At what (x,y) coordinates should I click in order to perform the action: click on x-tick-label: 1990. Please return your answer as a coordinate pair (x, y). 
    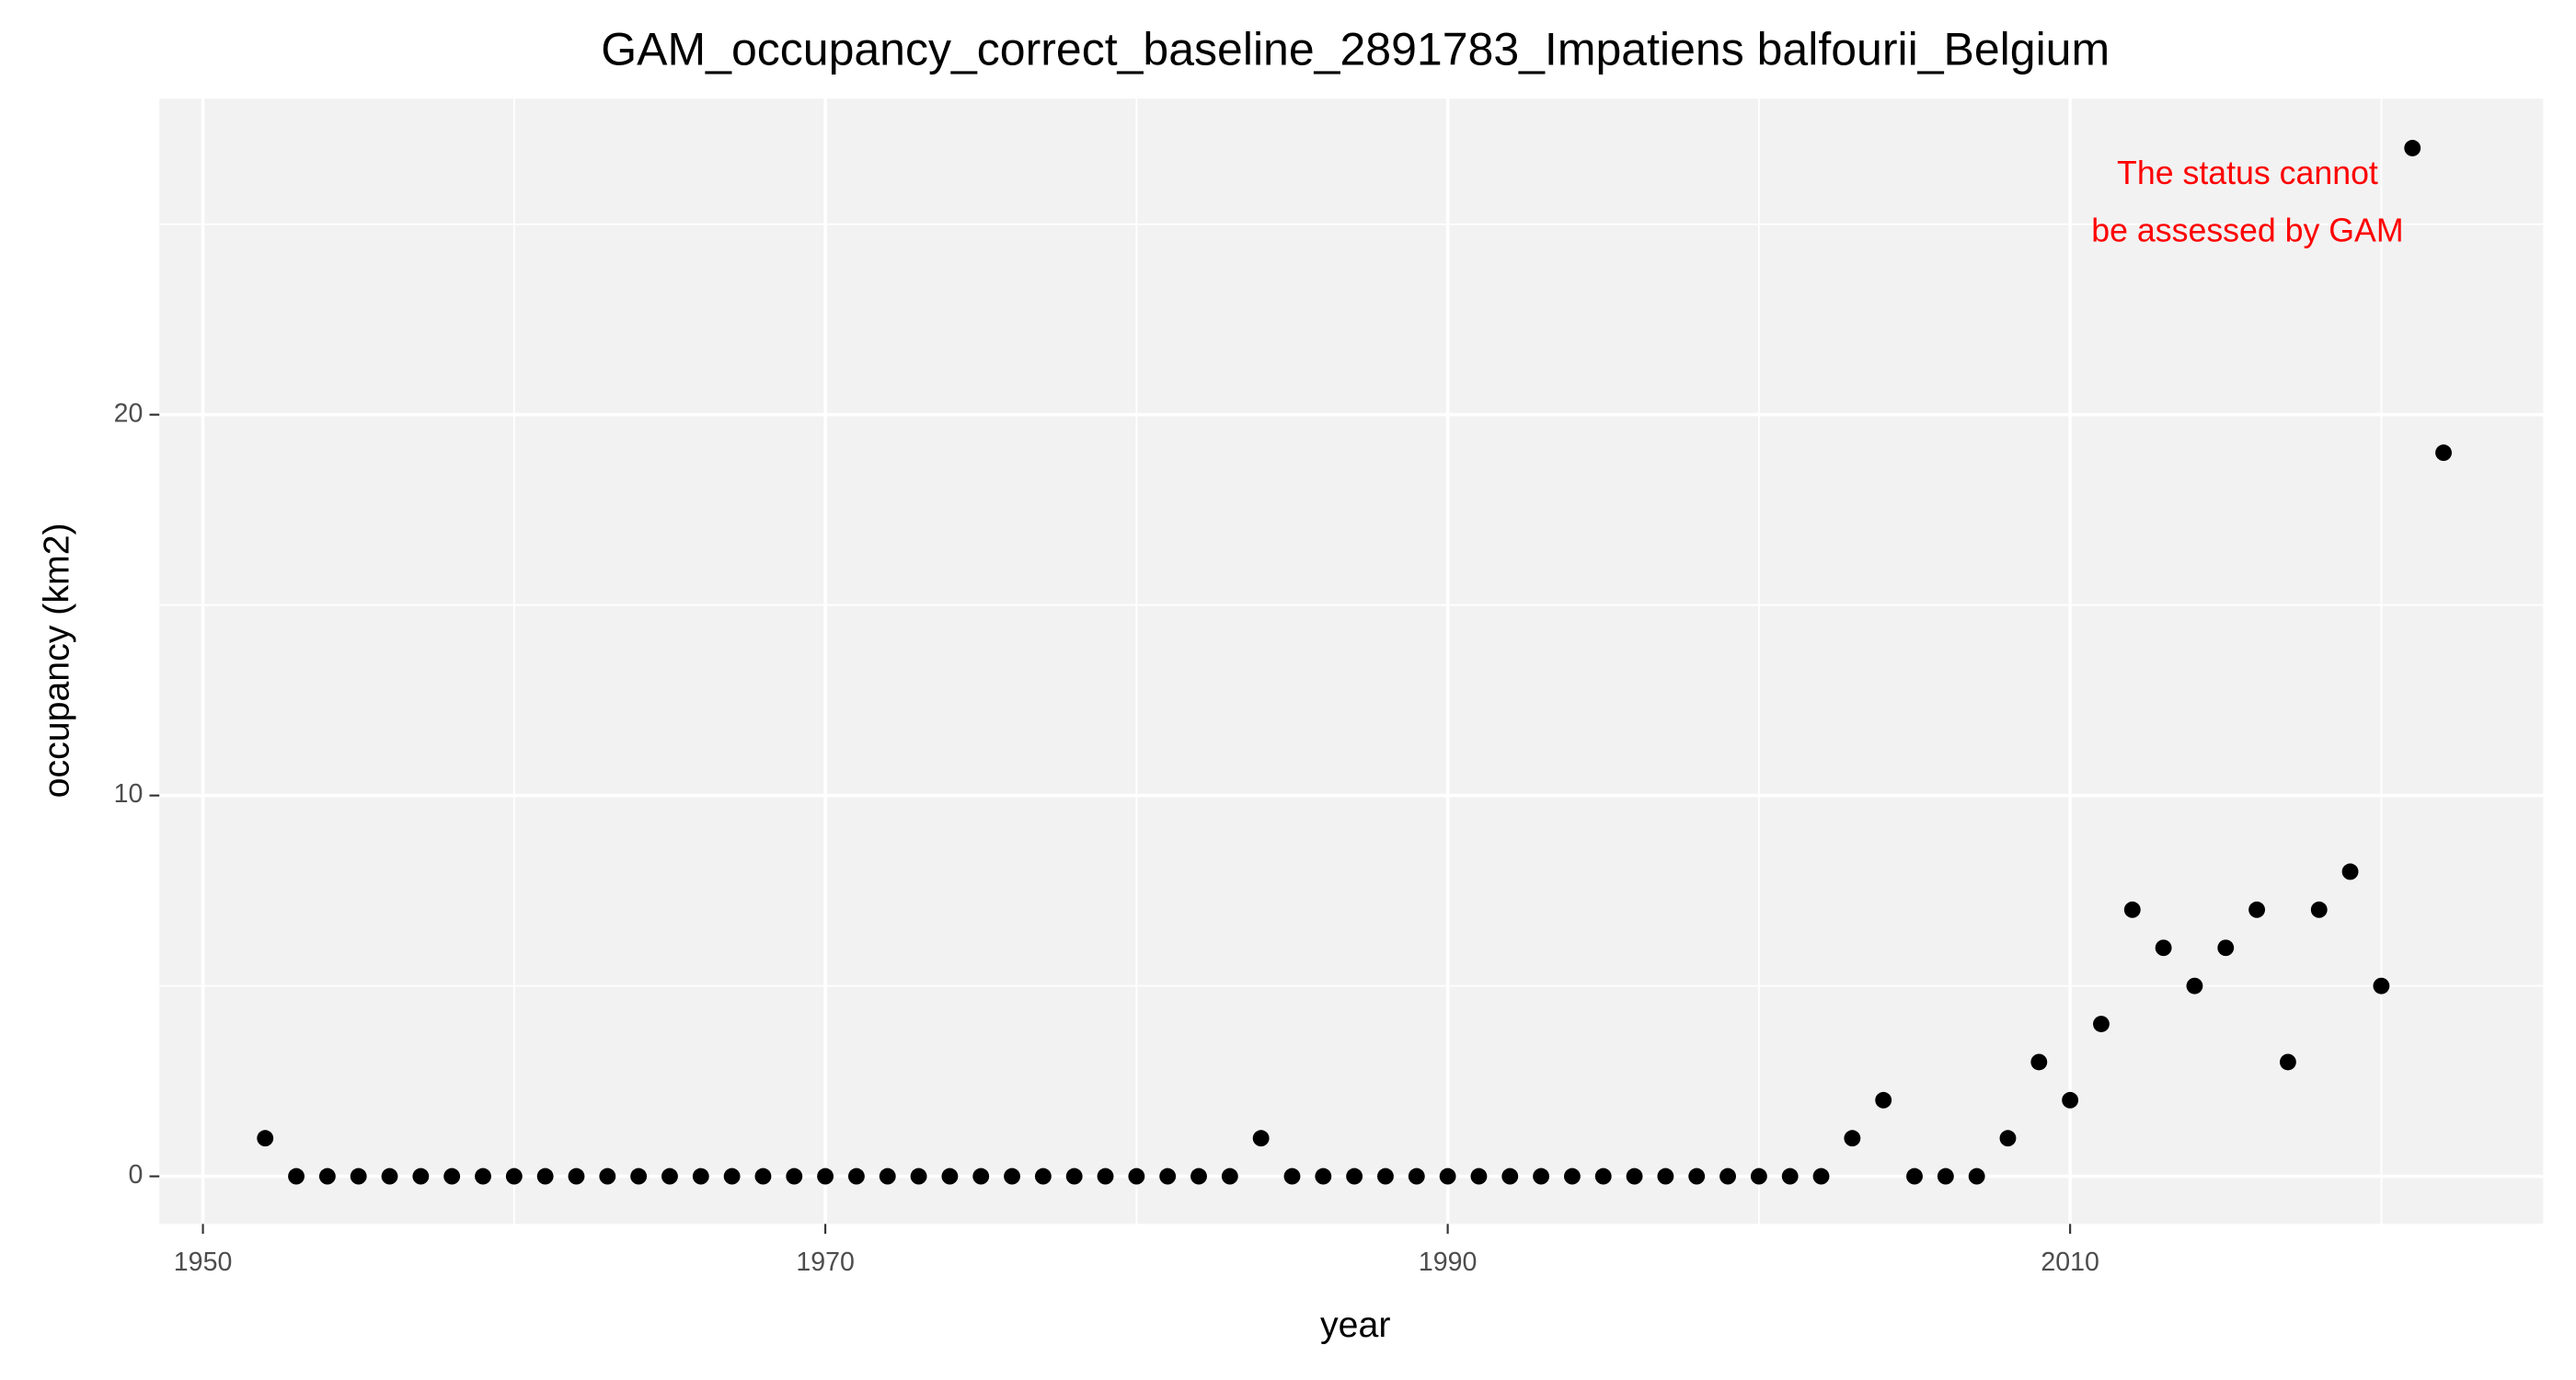
    Looking at the image, I should click on (1448, 1262).